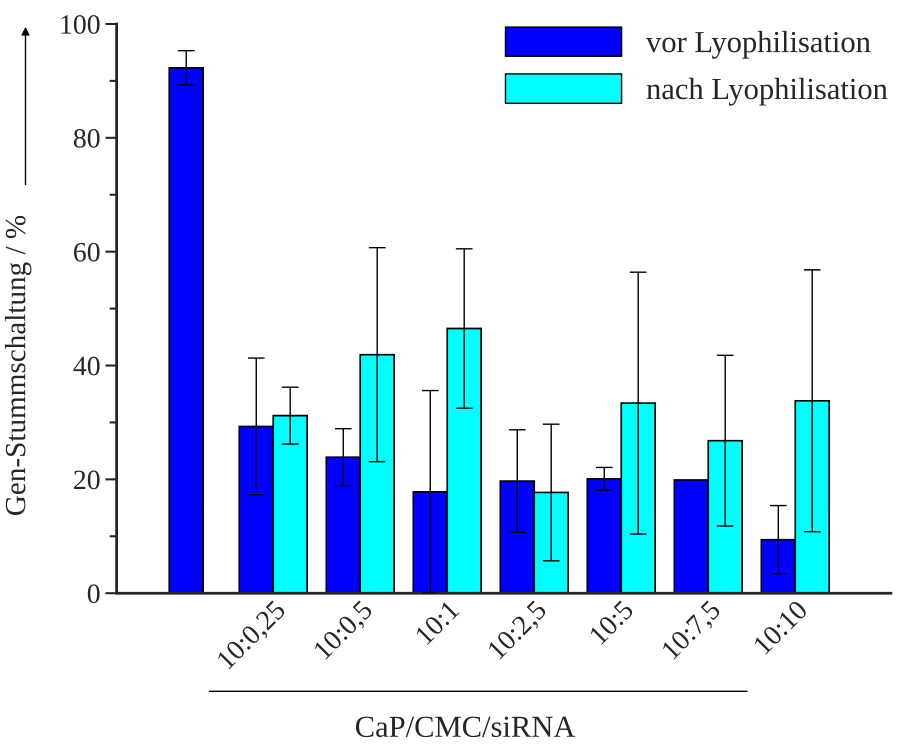 The height and width of the screenshot is (749, 911). I want to click on x-axis-title: CaP/CMC/siRNA, so click(466, 727).